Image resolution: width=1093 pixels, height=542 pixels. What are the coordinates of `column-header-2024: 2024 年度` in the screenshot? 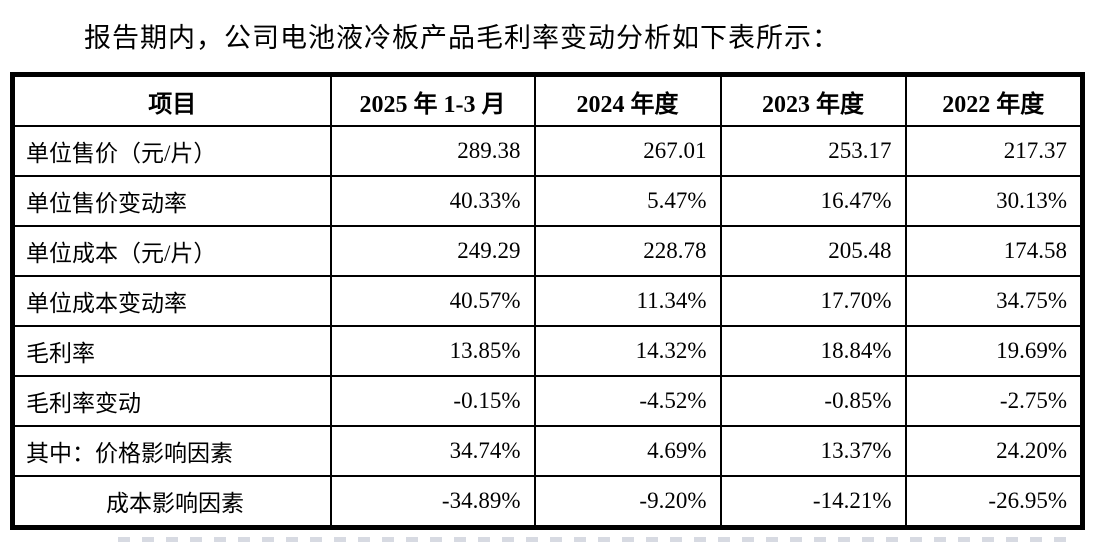 It's located at (627, 100).